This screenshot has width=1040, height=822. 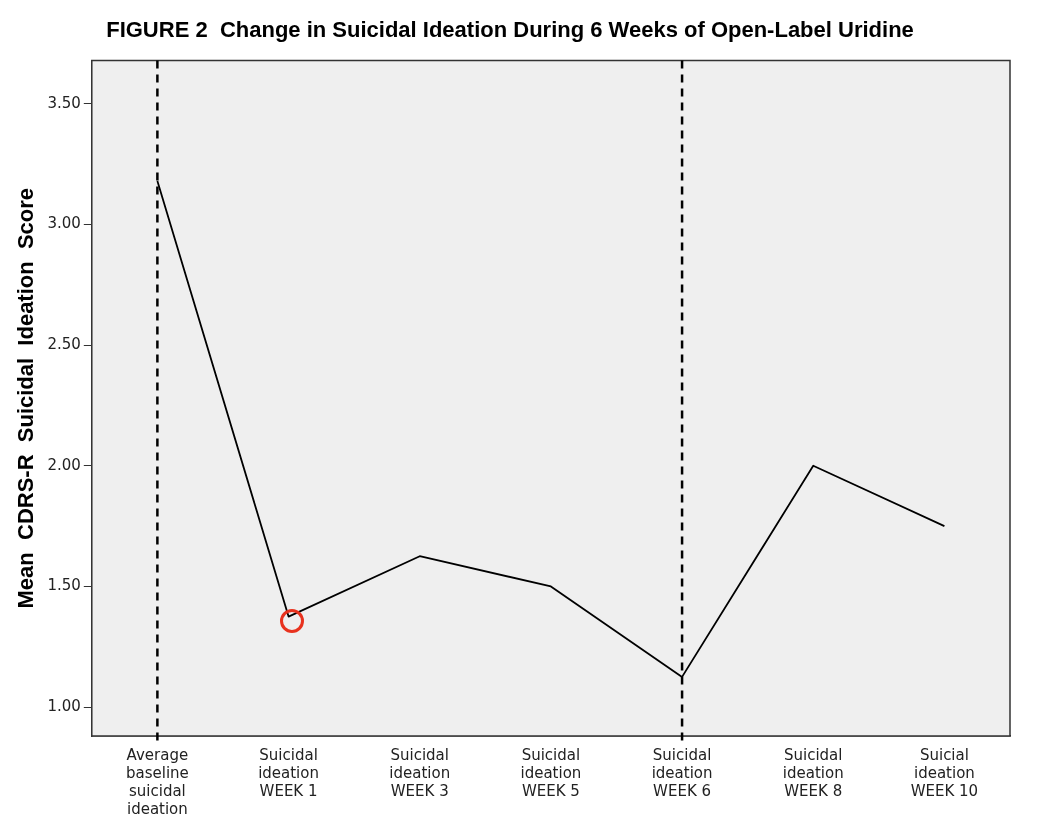 What do you see at coordinates (813, 772) in the screenshot?
I see `x-tick-label: Suicidal ideation WEEK 8` at bounding box center [813, 772].